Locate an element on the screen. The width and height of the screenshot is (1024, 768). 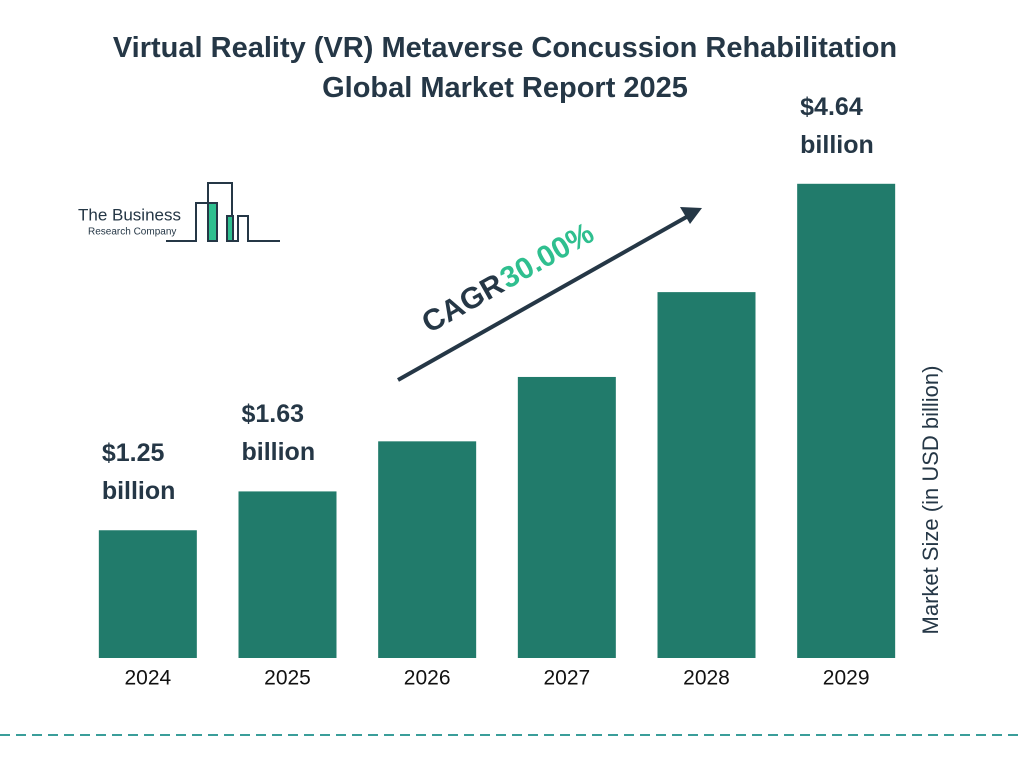
cagr-arrowhead is located at coordinates (691, 215).